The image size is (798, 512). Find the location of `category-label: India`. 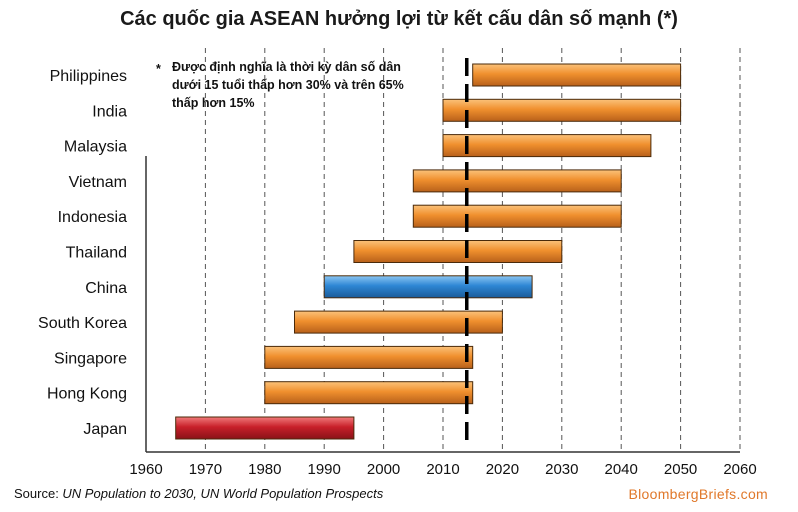

category-label: India is located at coordinates (109, 111).